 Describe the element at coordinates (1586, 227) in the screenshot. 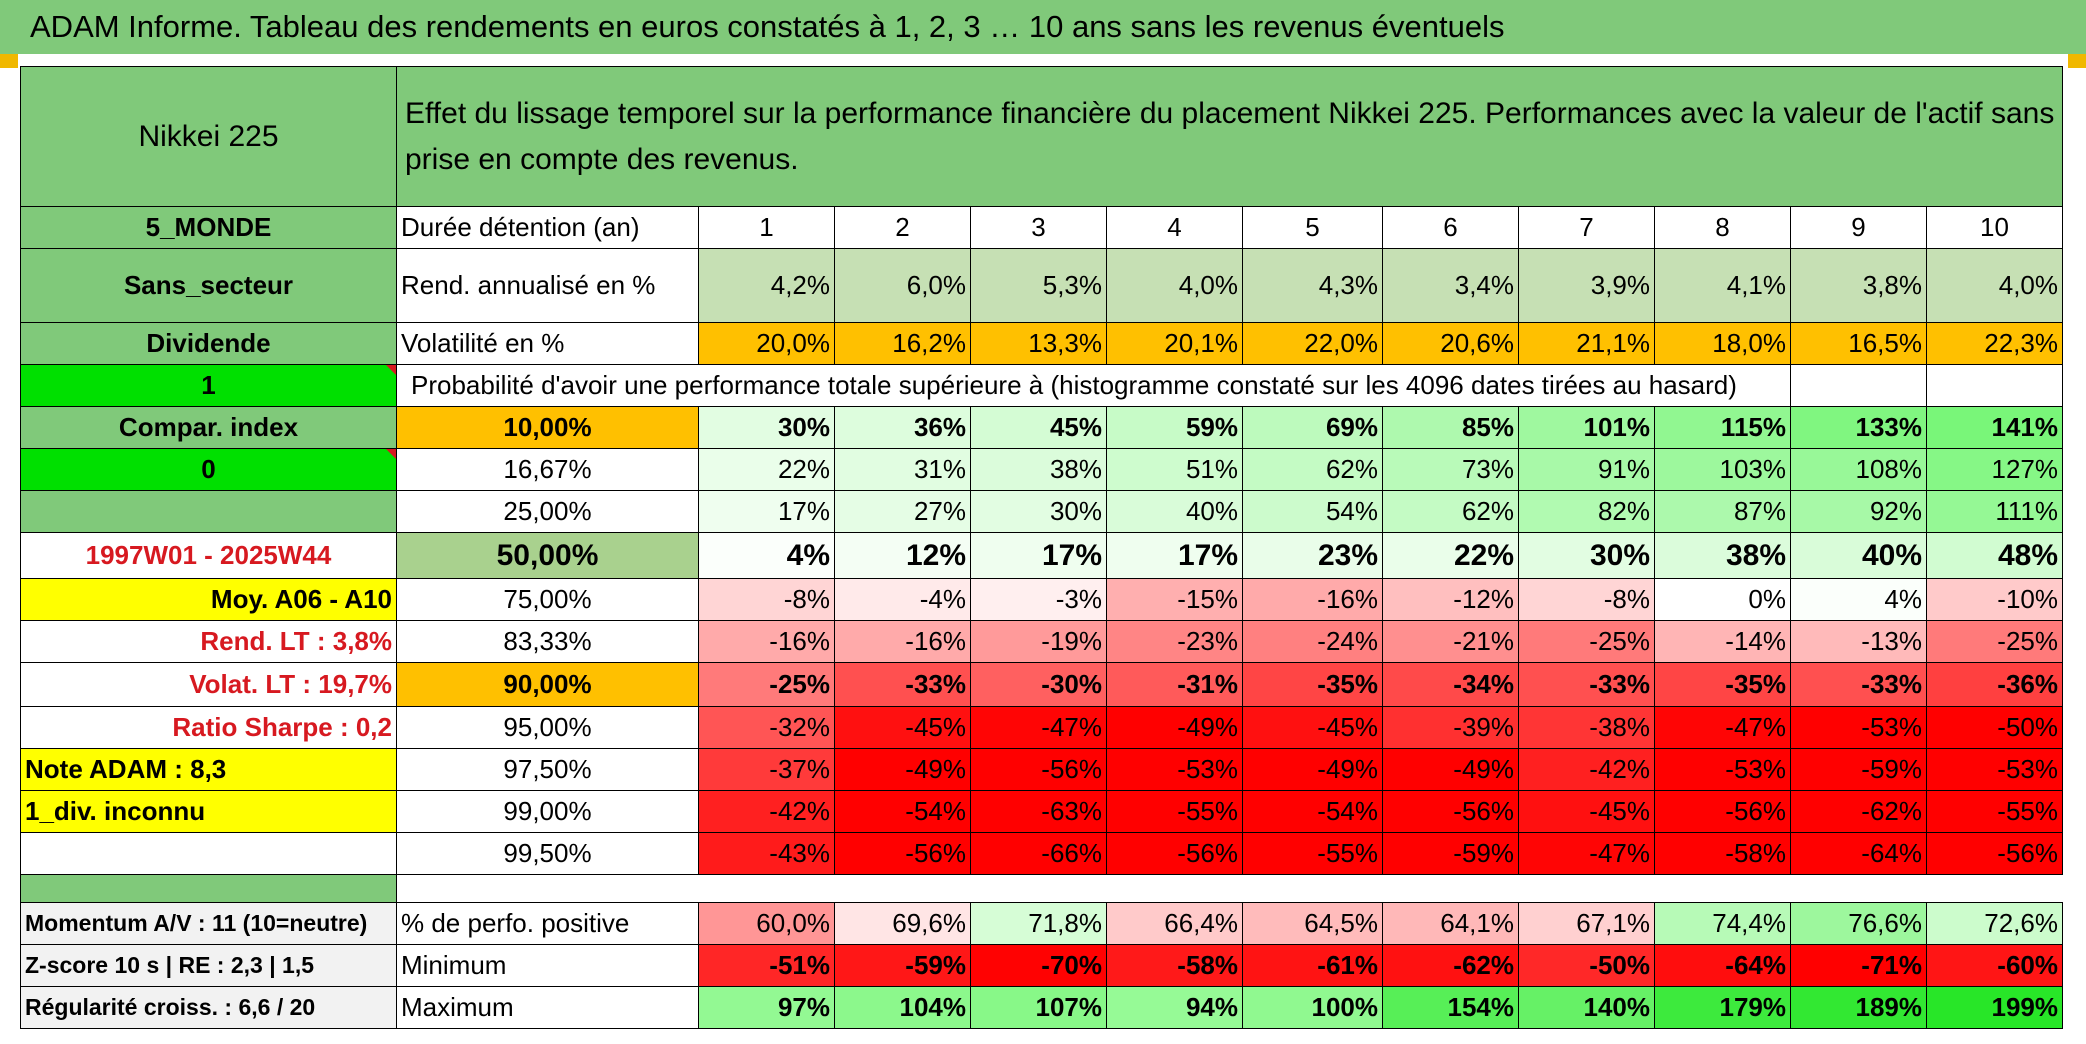

I see `year-header-7: 7` at that location.